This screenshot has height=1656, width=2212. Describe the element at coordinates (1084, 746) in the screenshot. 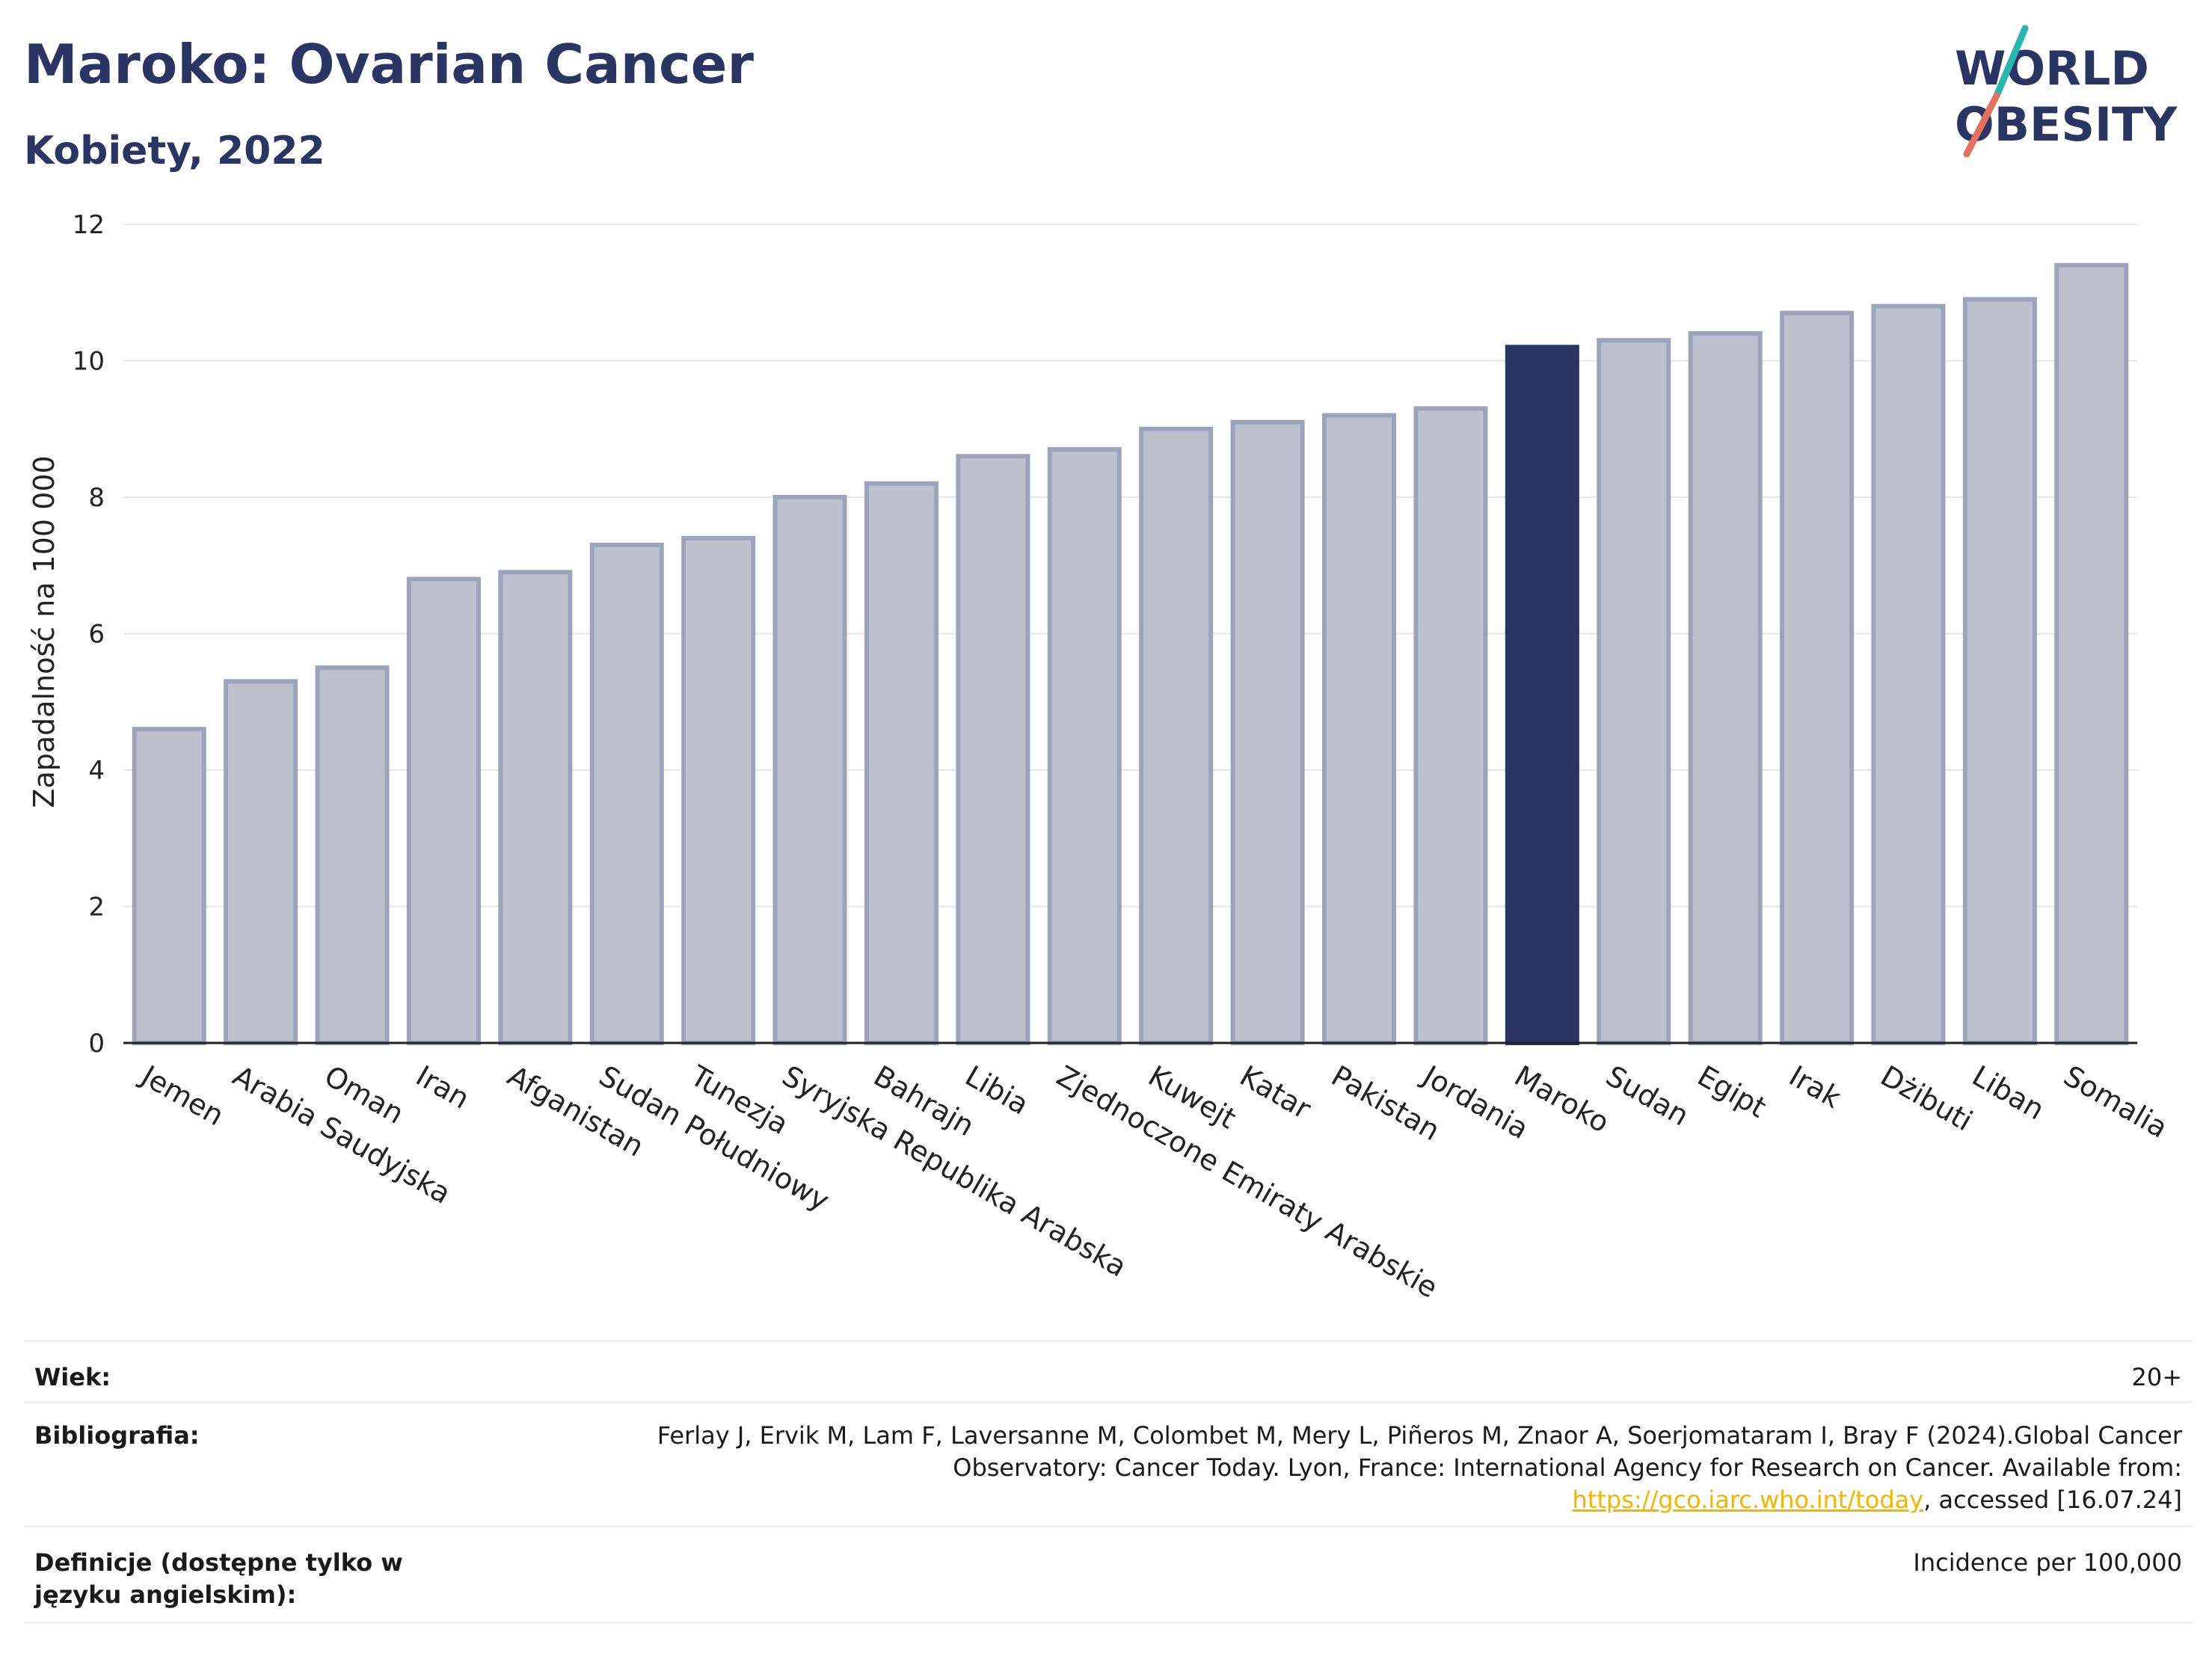

I see `bar-zjednoczone-emiraty-arabskie` at that location.